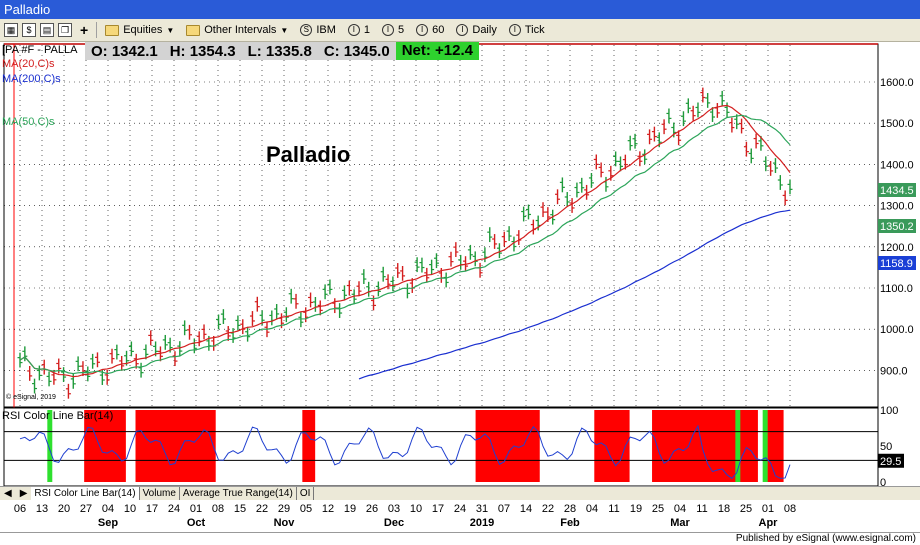 This screenshot has height=545, width=920. What do you see at coordinates (482, 523) in the screenshot?
I see `month-label: 2019` at bounding box center [482, 523].